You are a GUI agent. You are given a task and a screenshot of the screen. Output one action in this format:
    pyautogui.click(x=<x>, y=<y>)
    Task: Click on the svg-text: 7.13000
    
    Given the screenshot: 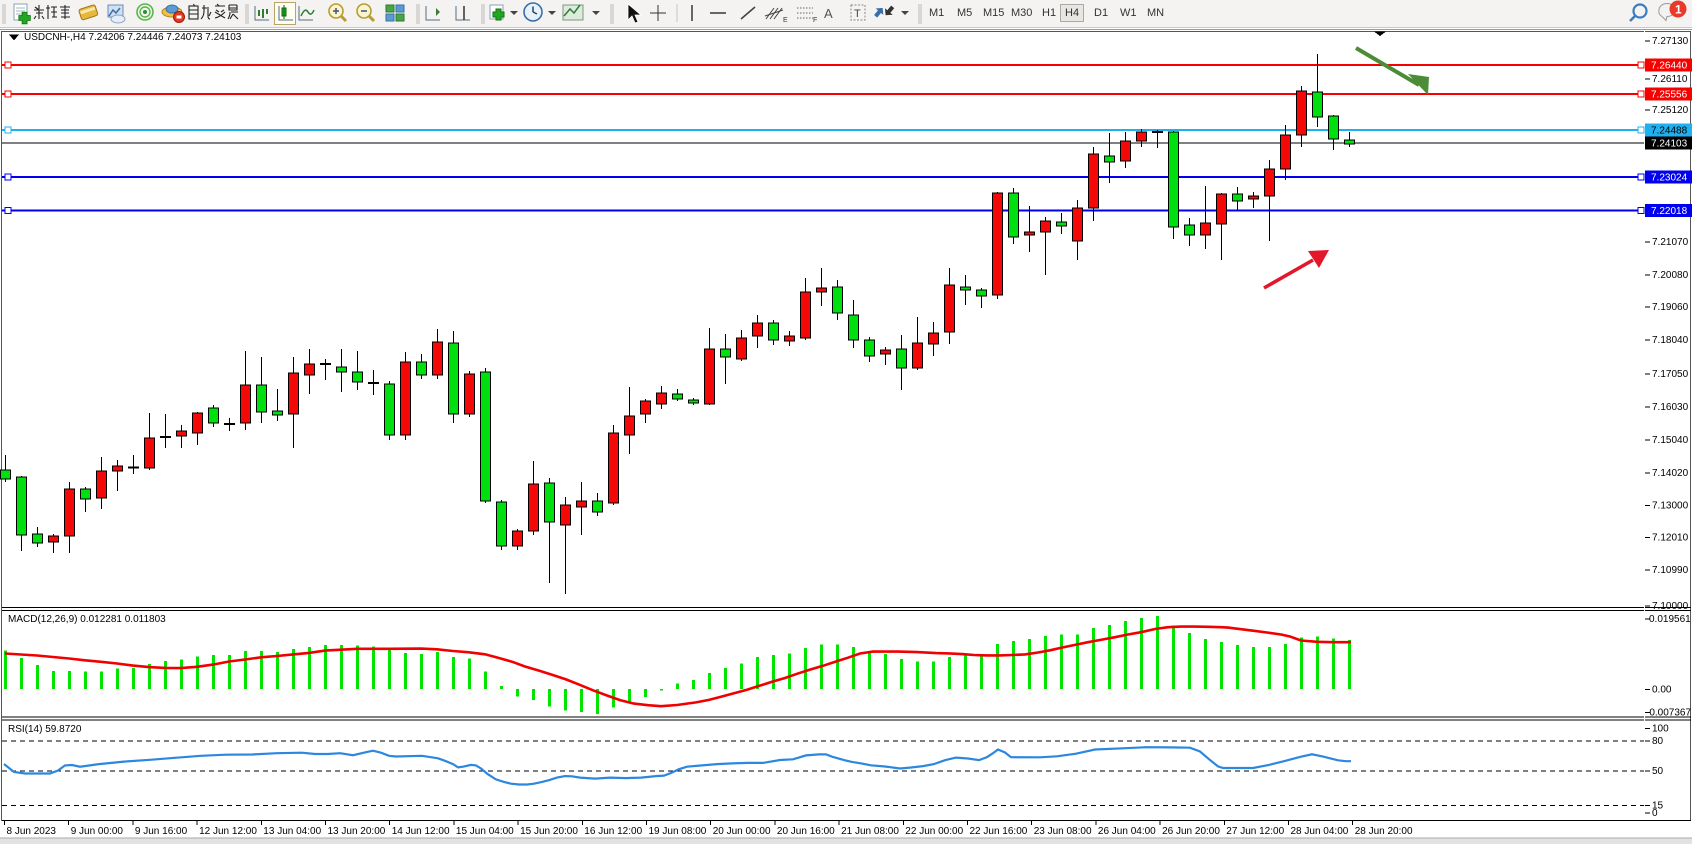 What is the action you would take?
    pyautogui.click(x=1670, y=506)
    